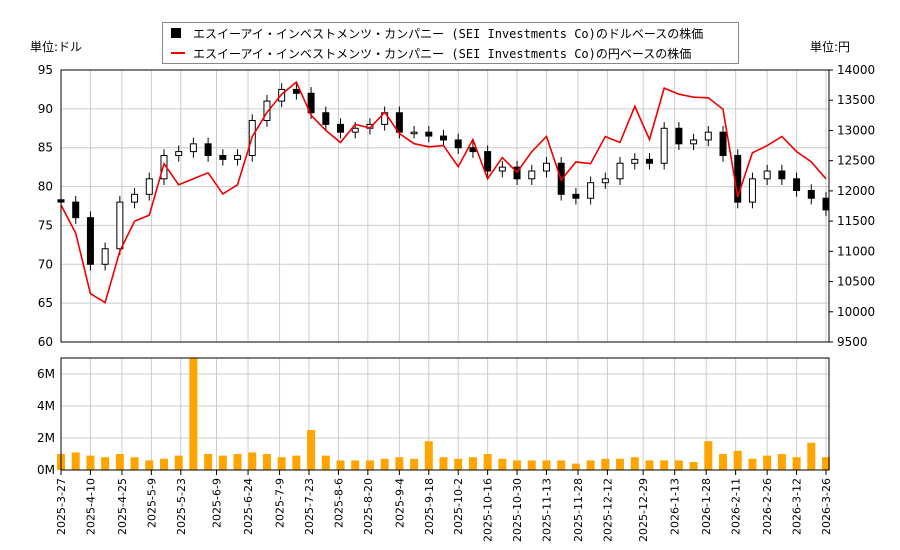  I want to click on volume-tick-label: 4M, so click(46, 406).